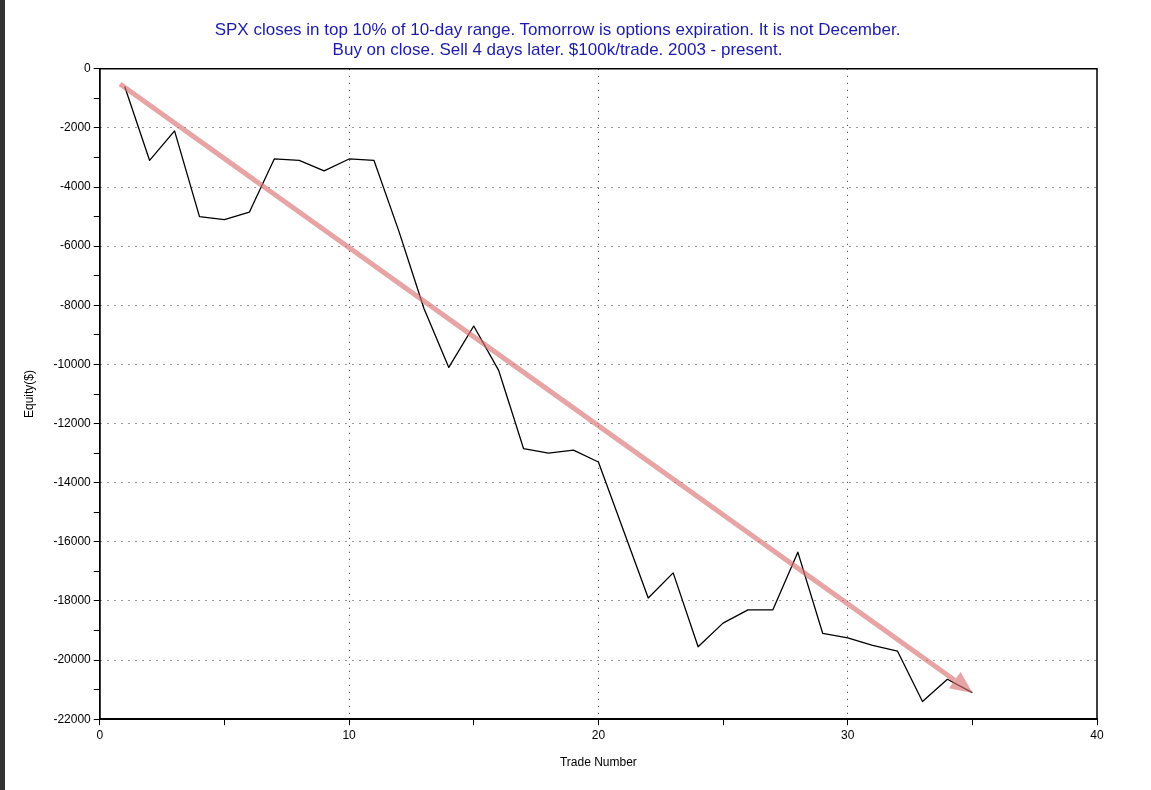  I want to click on y-tick-label: -20000, so click(72, 659).